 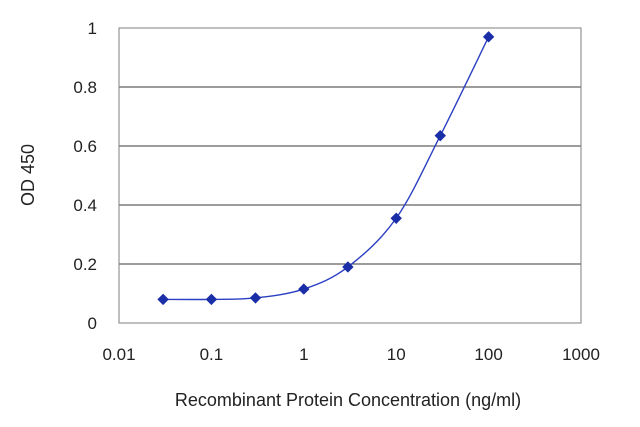 What do you see at coordinates (303, 354) in the screenshot?
I see `x-tick-label: 1` at bounding box center [303, 354].